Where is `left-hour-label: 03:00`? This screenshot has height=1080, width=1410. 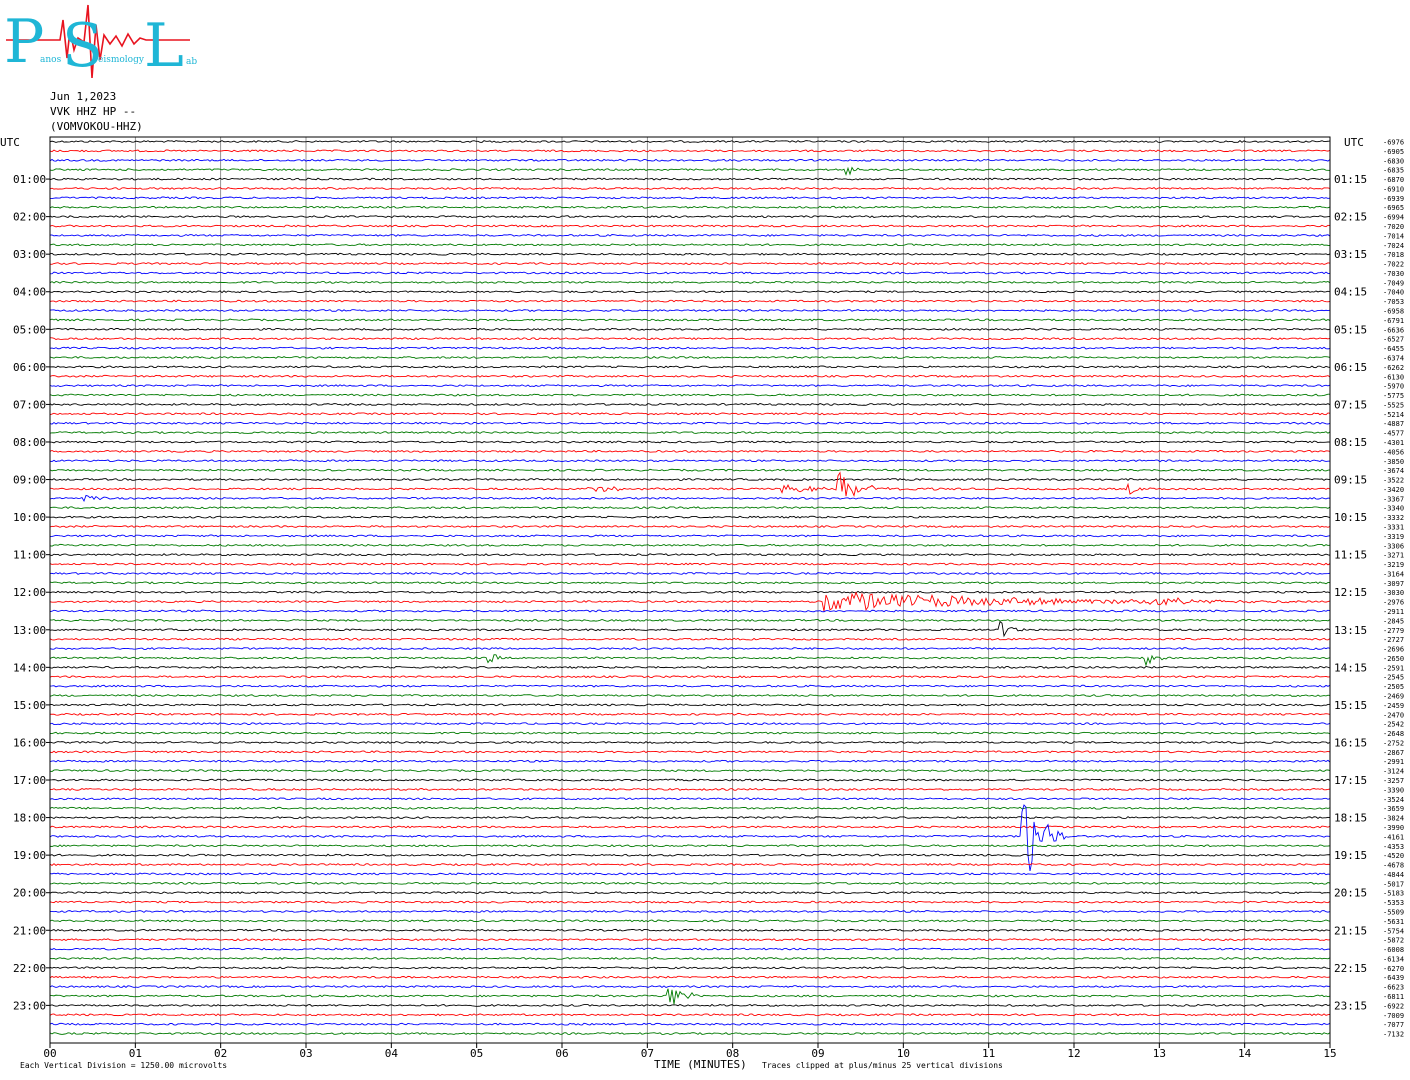
left-hour-label: 03:00 is located at coordinates (29, 254).